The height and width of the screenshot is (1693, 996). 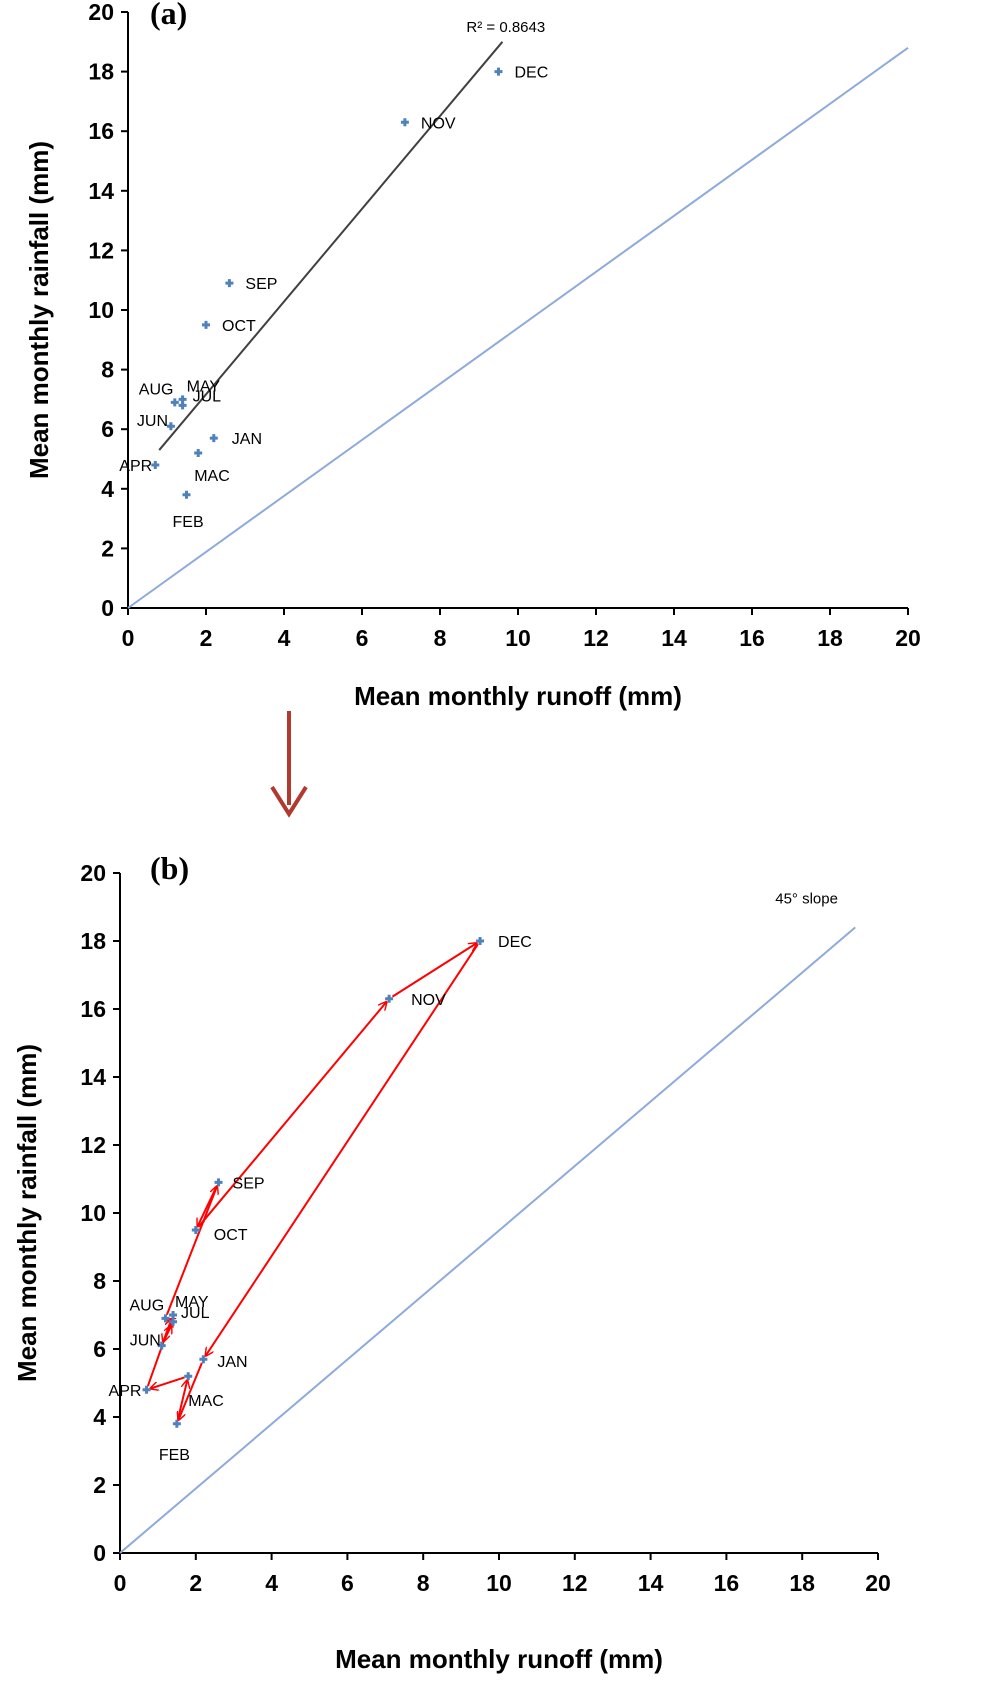 I want to click on y-tick-label: 2, so click(x=99, y=1485).